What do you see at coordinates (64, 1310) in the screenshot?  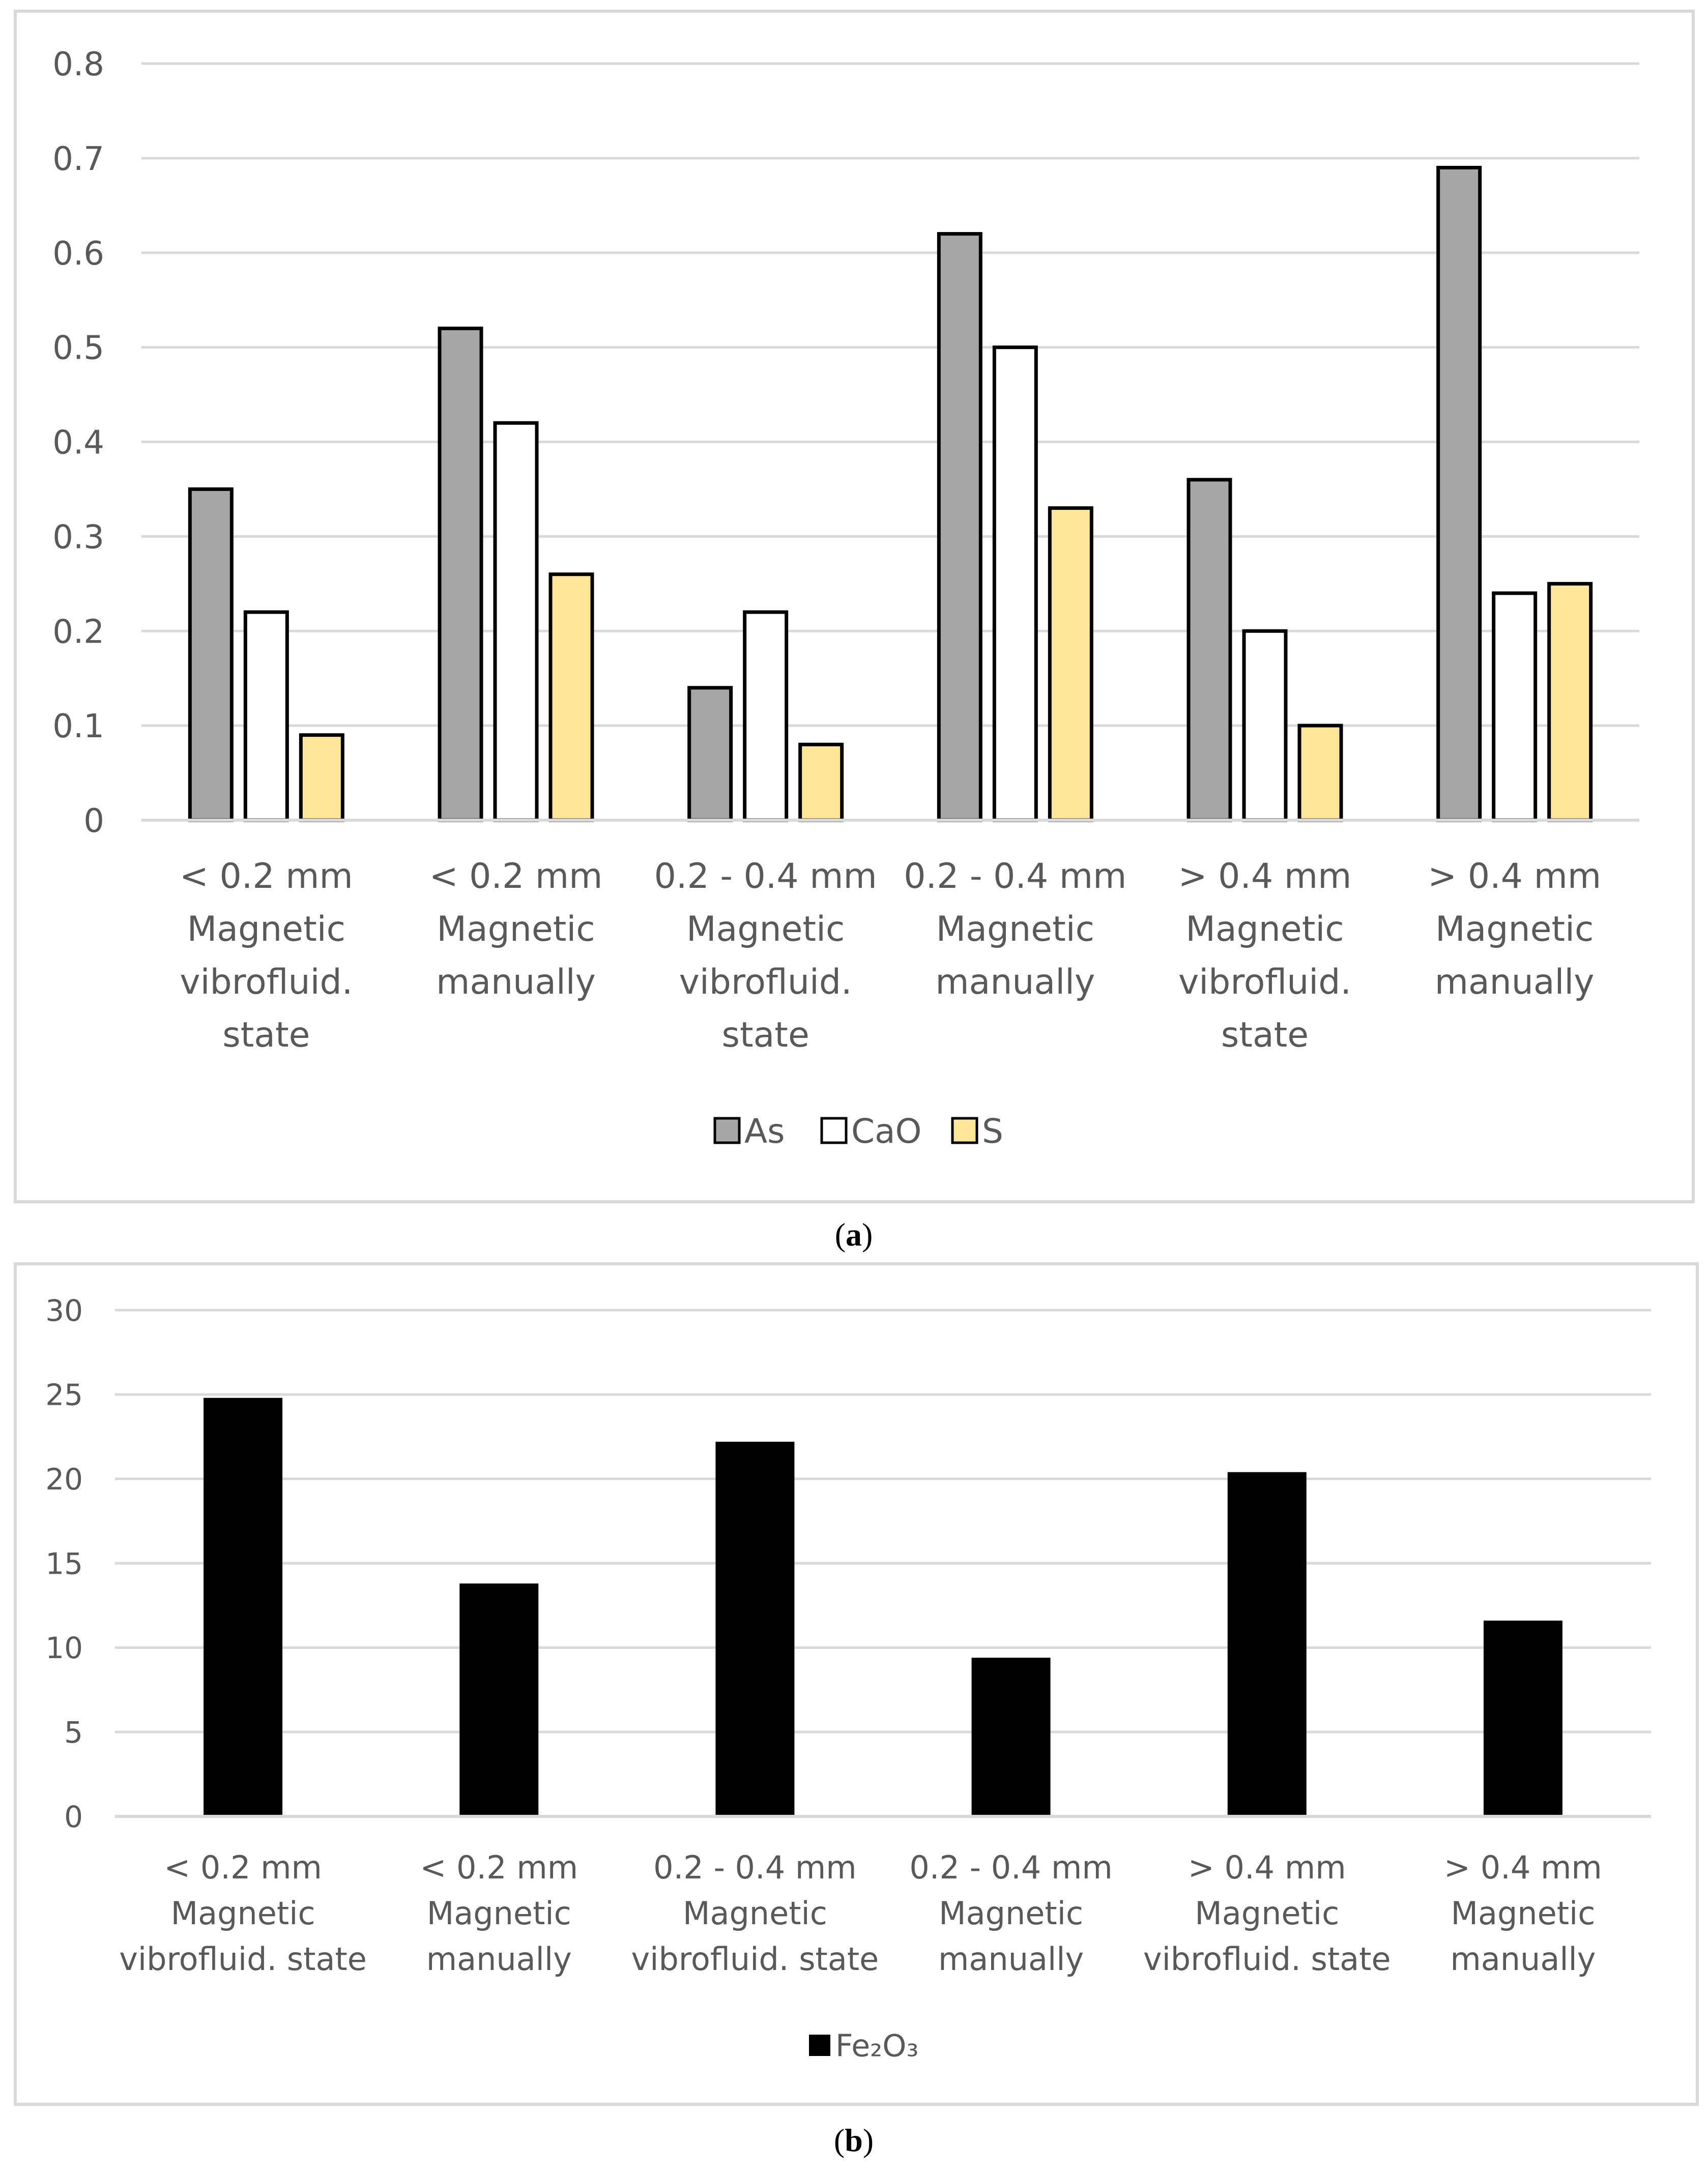 I see `y-tick-label: 30` at bounding box center [64, 1310].